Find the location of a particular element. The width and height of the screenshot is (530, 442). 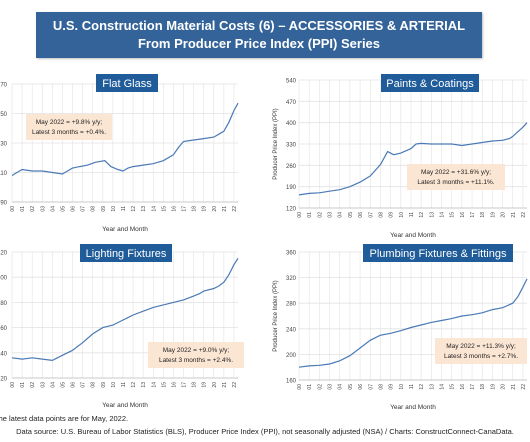

y-tick-label: 90 is located at coordinates (3, 204).